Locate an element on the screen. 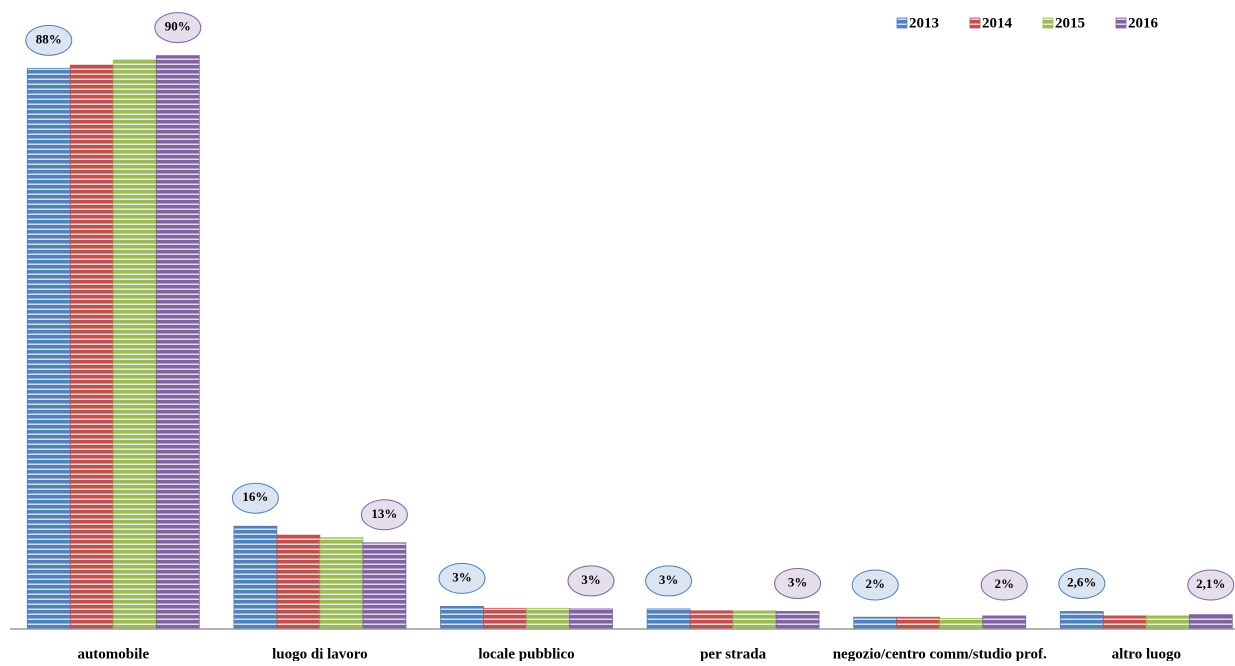 Image resolution: width=1235 pixels, height=666 pixels. x-tick-label: altro luogo is located at coordinates (1146, 653).